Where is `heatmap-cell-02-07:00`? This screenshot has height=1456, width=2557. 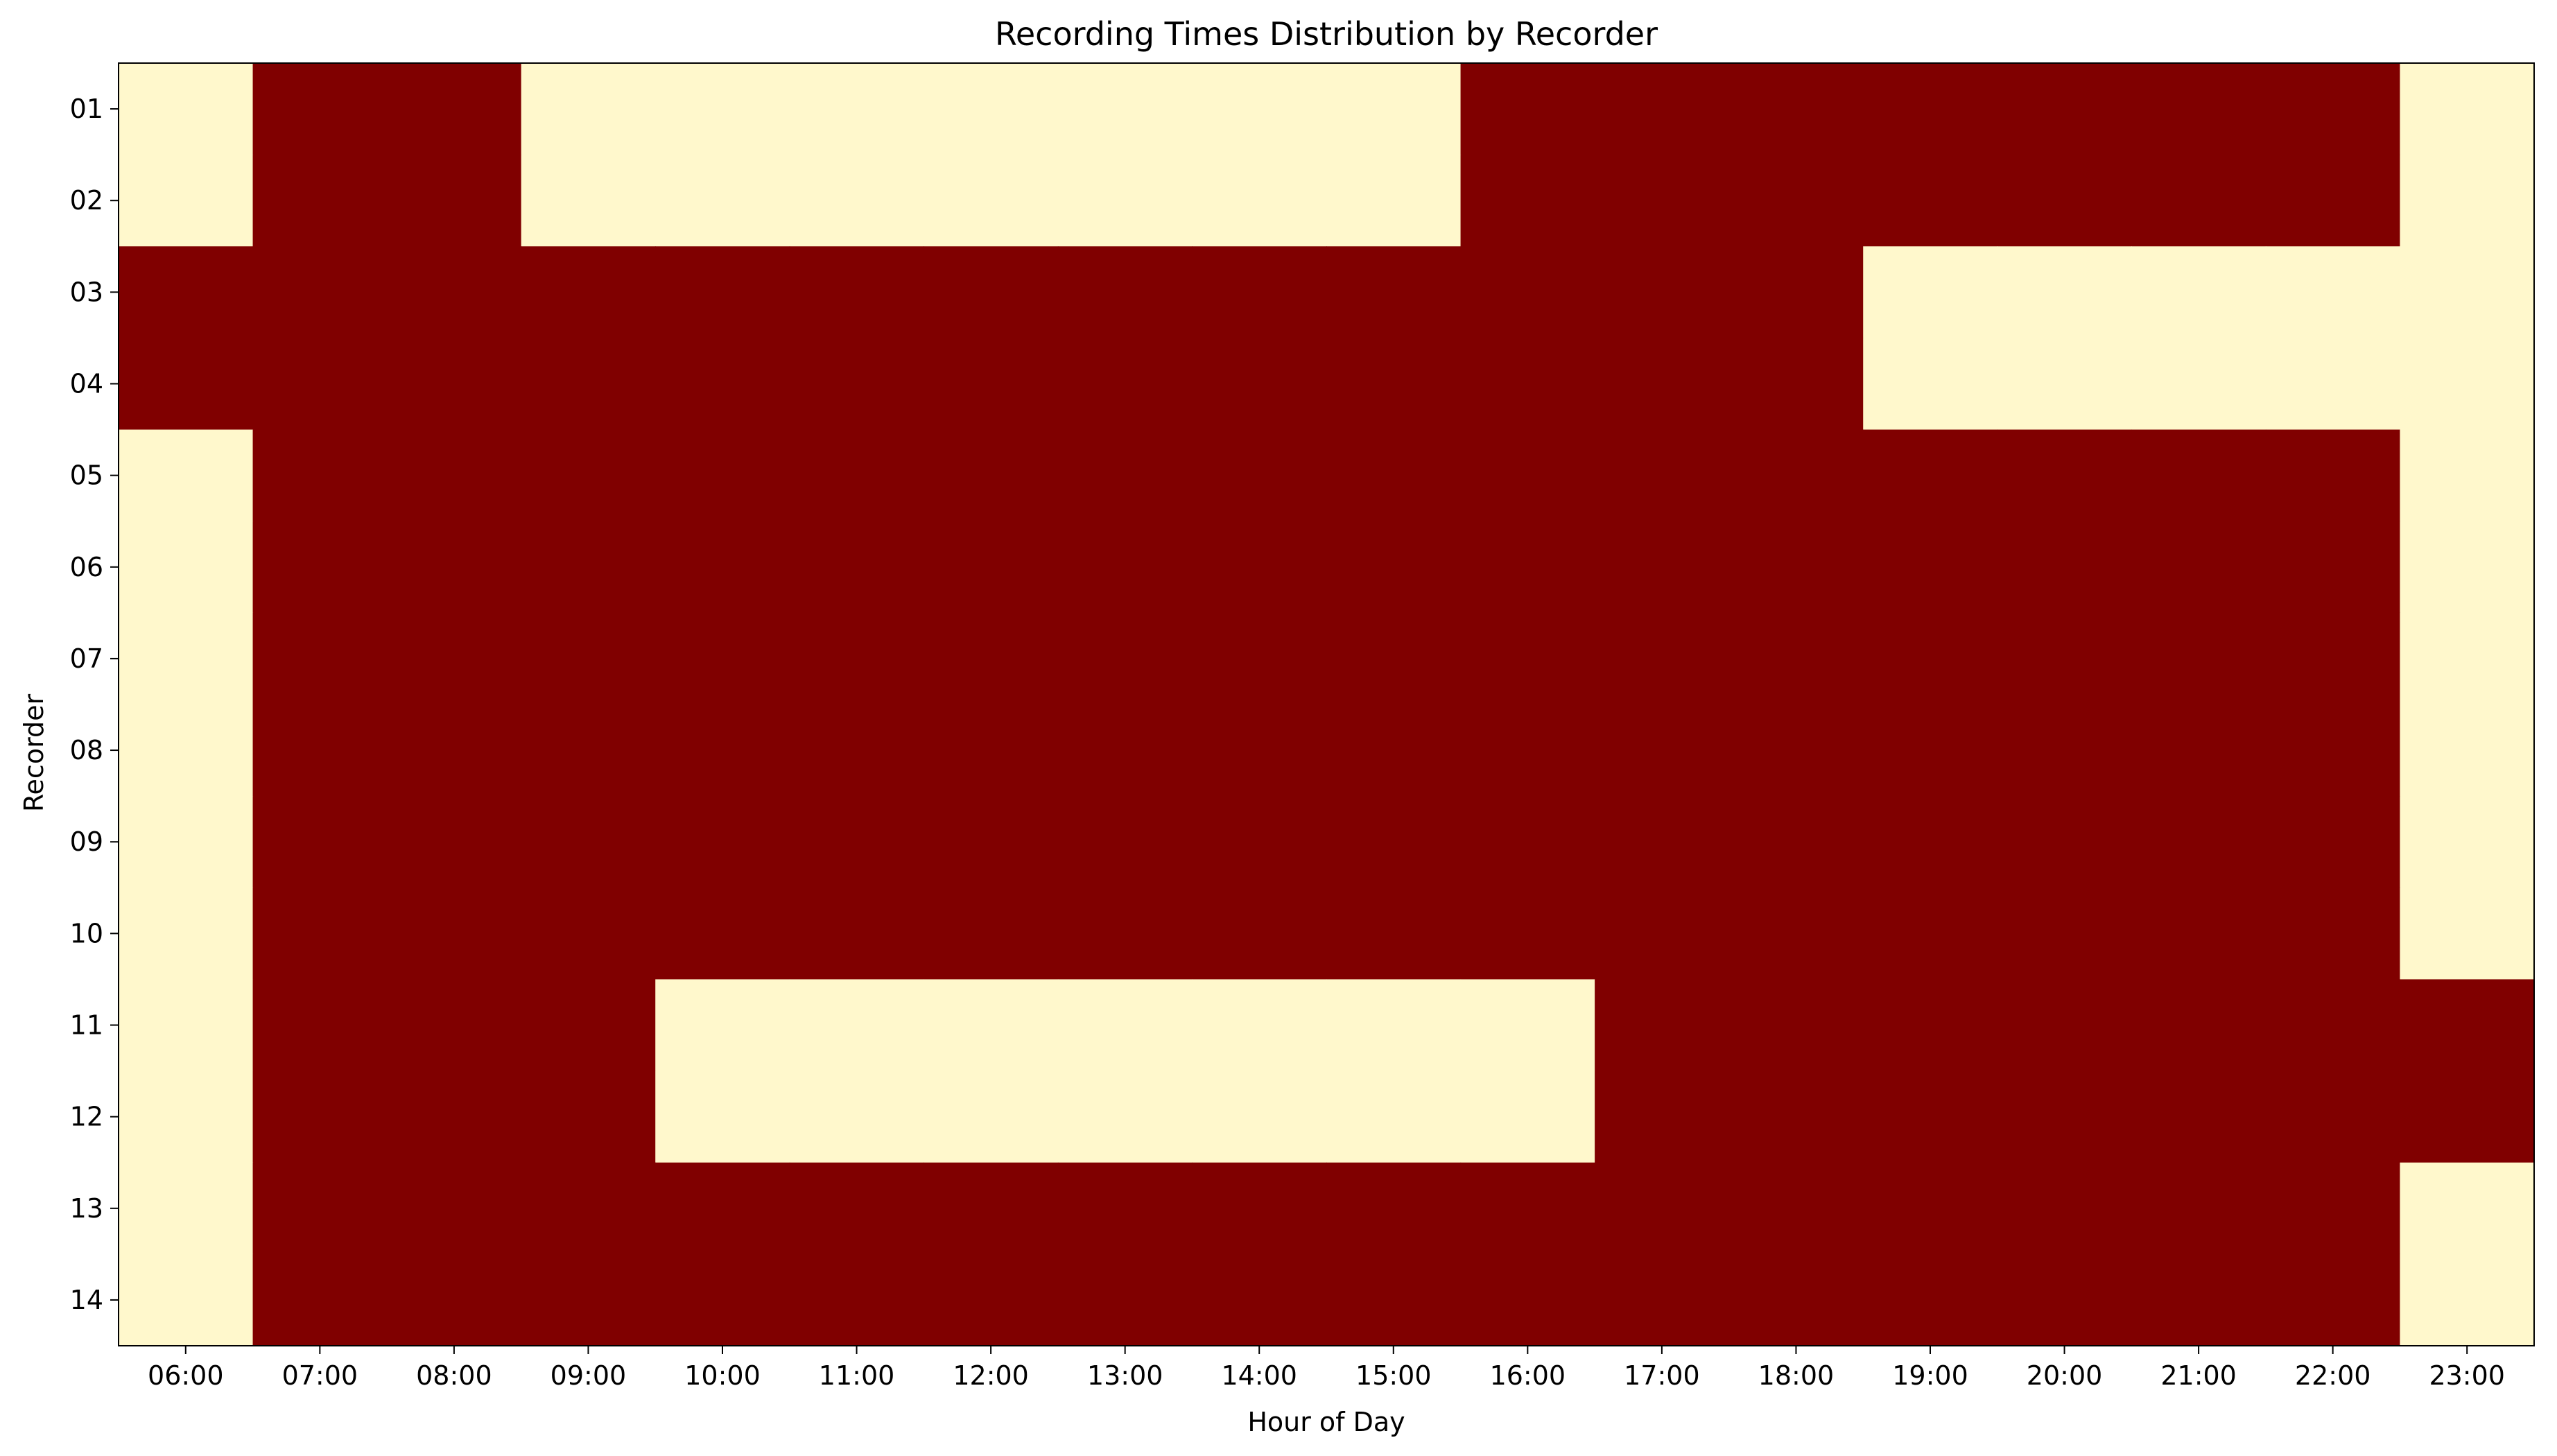 heatmap-cell-02-07:00 is located at coordinates (320, 201).